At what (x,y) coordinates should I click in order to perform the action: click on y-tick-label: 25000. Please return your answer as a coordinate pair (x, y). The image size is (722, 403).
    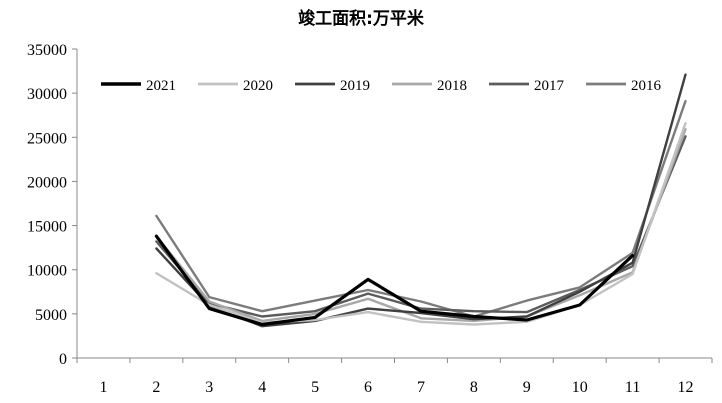
    Looking at the image, I should click on (47, 138).